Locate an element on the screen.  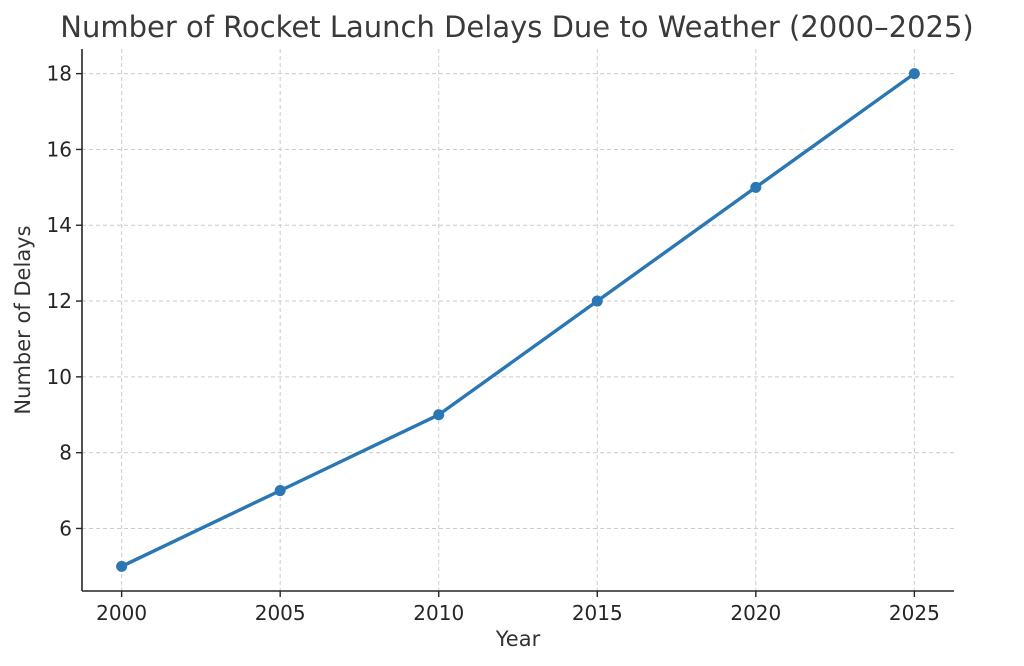
y-tick-label: 10 is located at coordinates (59, 377).